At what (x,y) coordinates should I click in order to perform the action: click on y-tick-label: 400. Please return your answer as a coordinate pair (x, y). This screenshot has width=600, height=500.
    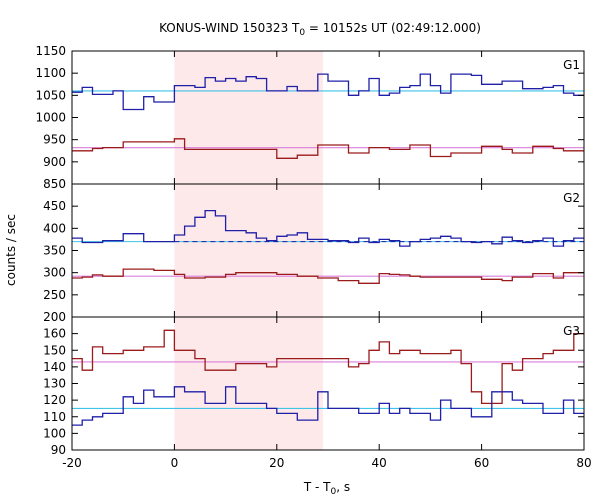
    Looking at the image, I should click on (54, 228).